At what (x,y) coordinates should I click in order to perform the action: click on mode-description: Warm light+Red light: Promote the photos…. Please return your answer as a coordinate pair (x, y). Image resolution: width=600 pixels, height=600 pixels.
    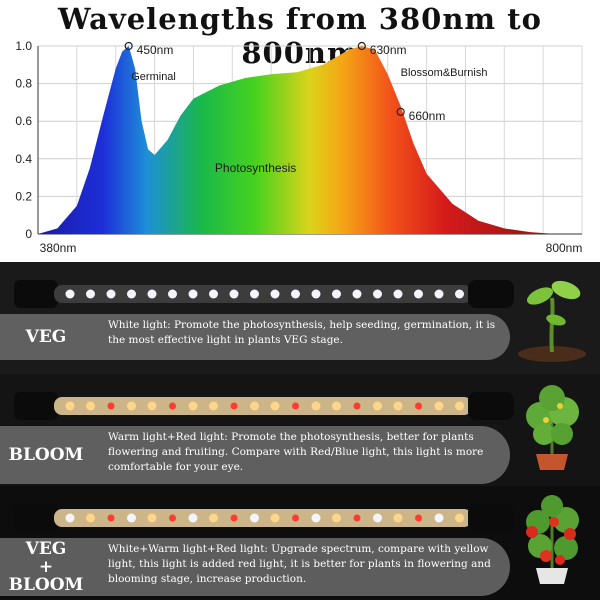
    Looking at the image, I should click on (296, 452).